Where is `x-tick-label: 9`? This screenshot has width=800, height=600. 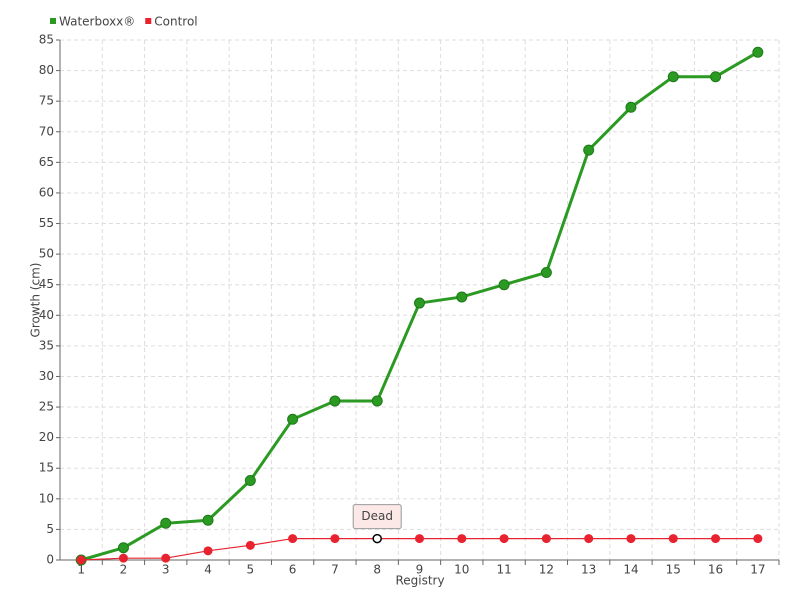 x-tick-label: 9 is located at coordinates (420, 570).